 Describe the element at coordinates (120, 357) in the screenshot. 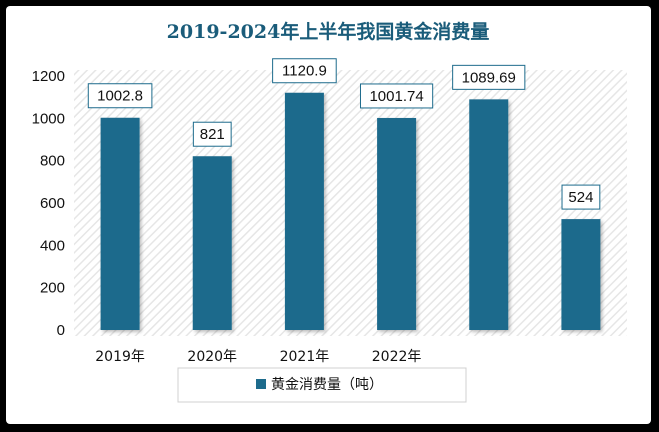

I see `x-tick-label: 2019年` at that location.